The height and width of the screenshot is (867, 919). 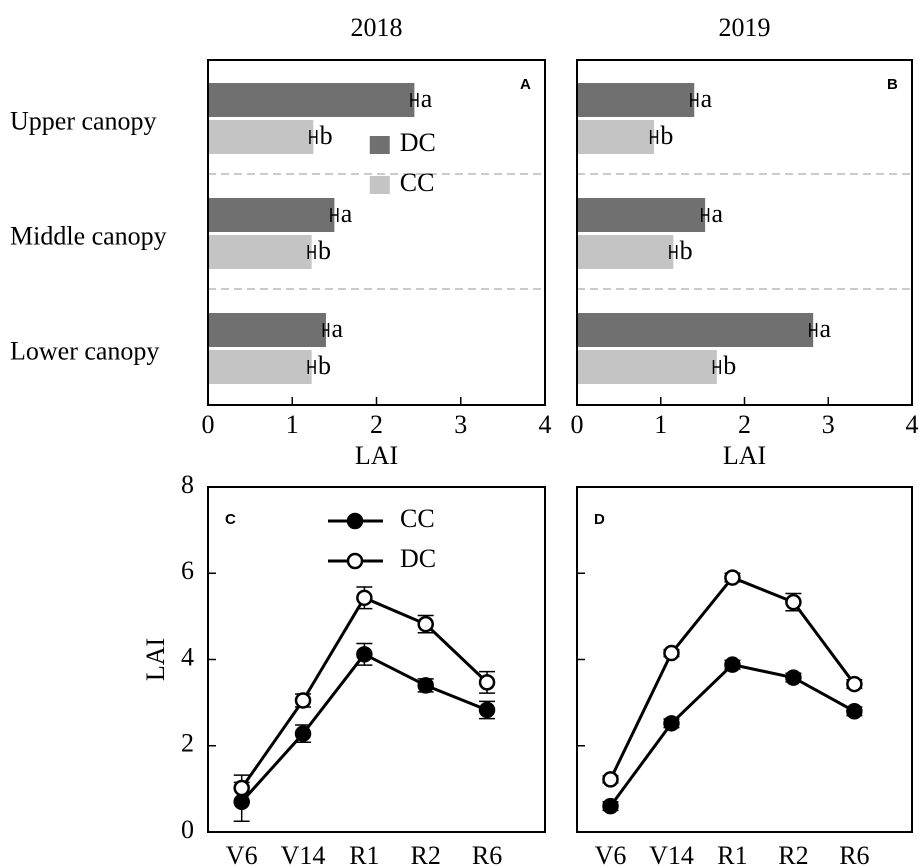 What do you see at coordinates (155, 659) in the screenshot?
I see `y-axis-label: LAI` at bounding box center [155, 659].